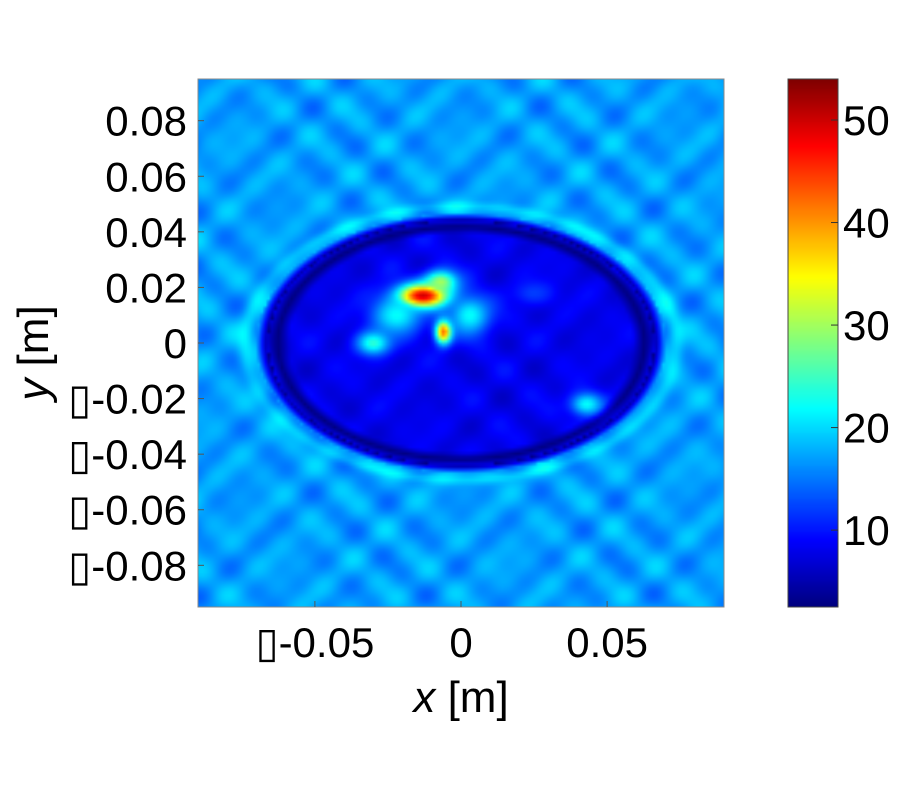 The height and width of the screenshot is (800, 900). Describe the element at coordinates (866, 120) in the screenshot. I see `colorbar-tick-label: 50` at that location.